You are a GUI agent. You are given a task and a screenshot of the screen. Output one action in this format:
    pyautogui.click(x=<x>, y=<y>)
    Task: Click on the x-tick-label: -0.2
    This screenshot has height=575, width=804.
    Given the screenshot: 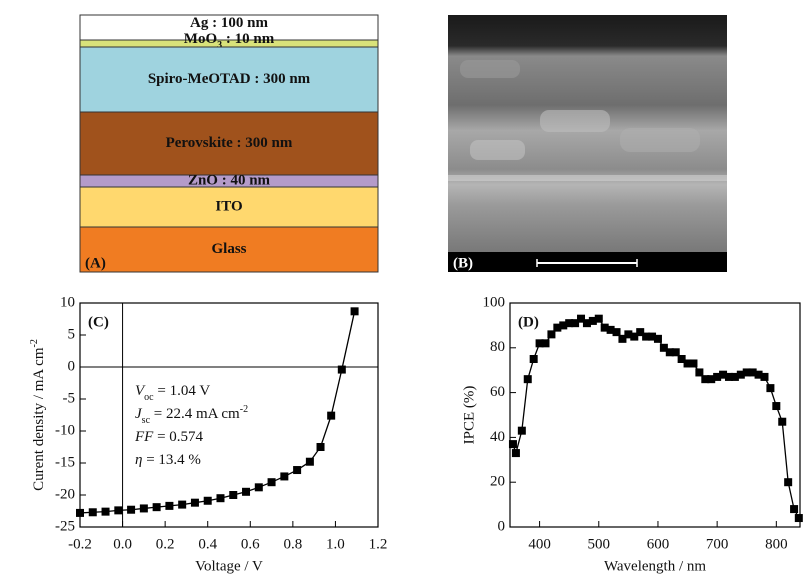 What is the action you would take?
    pyautogui.click(x=80, y=544)
    